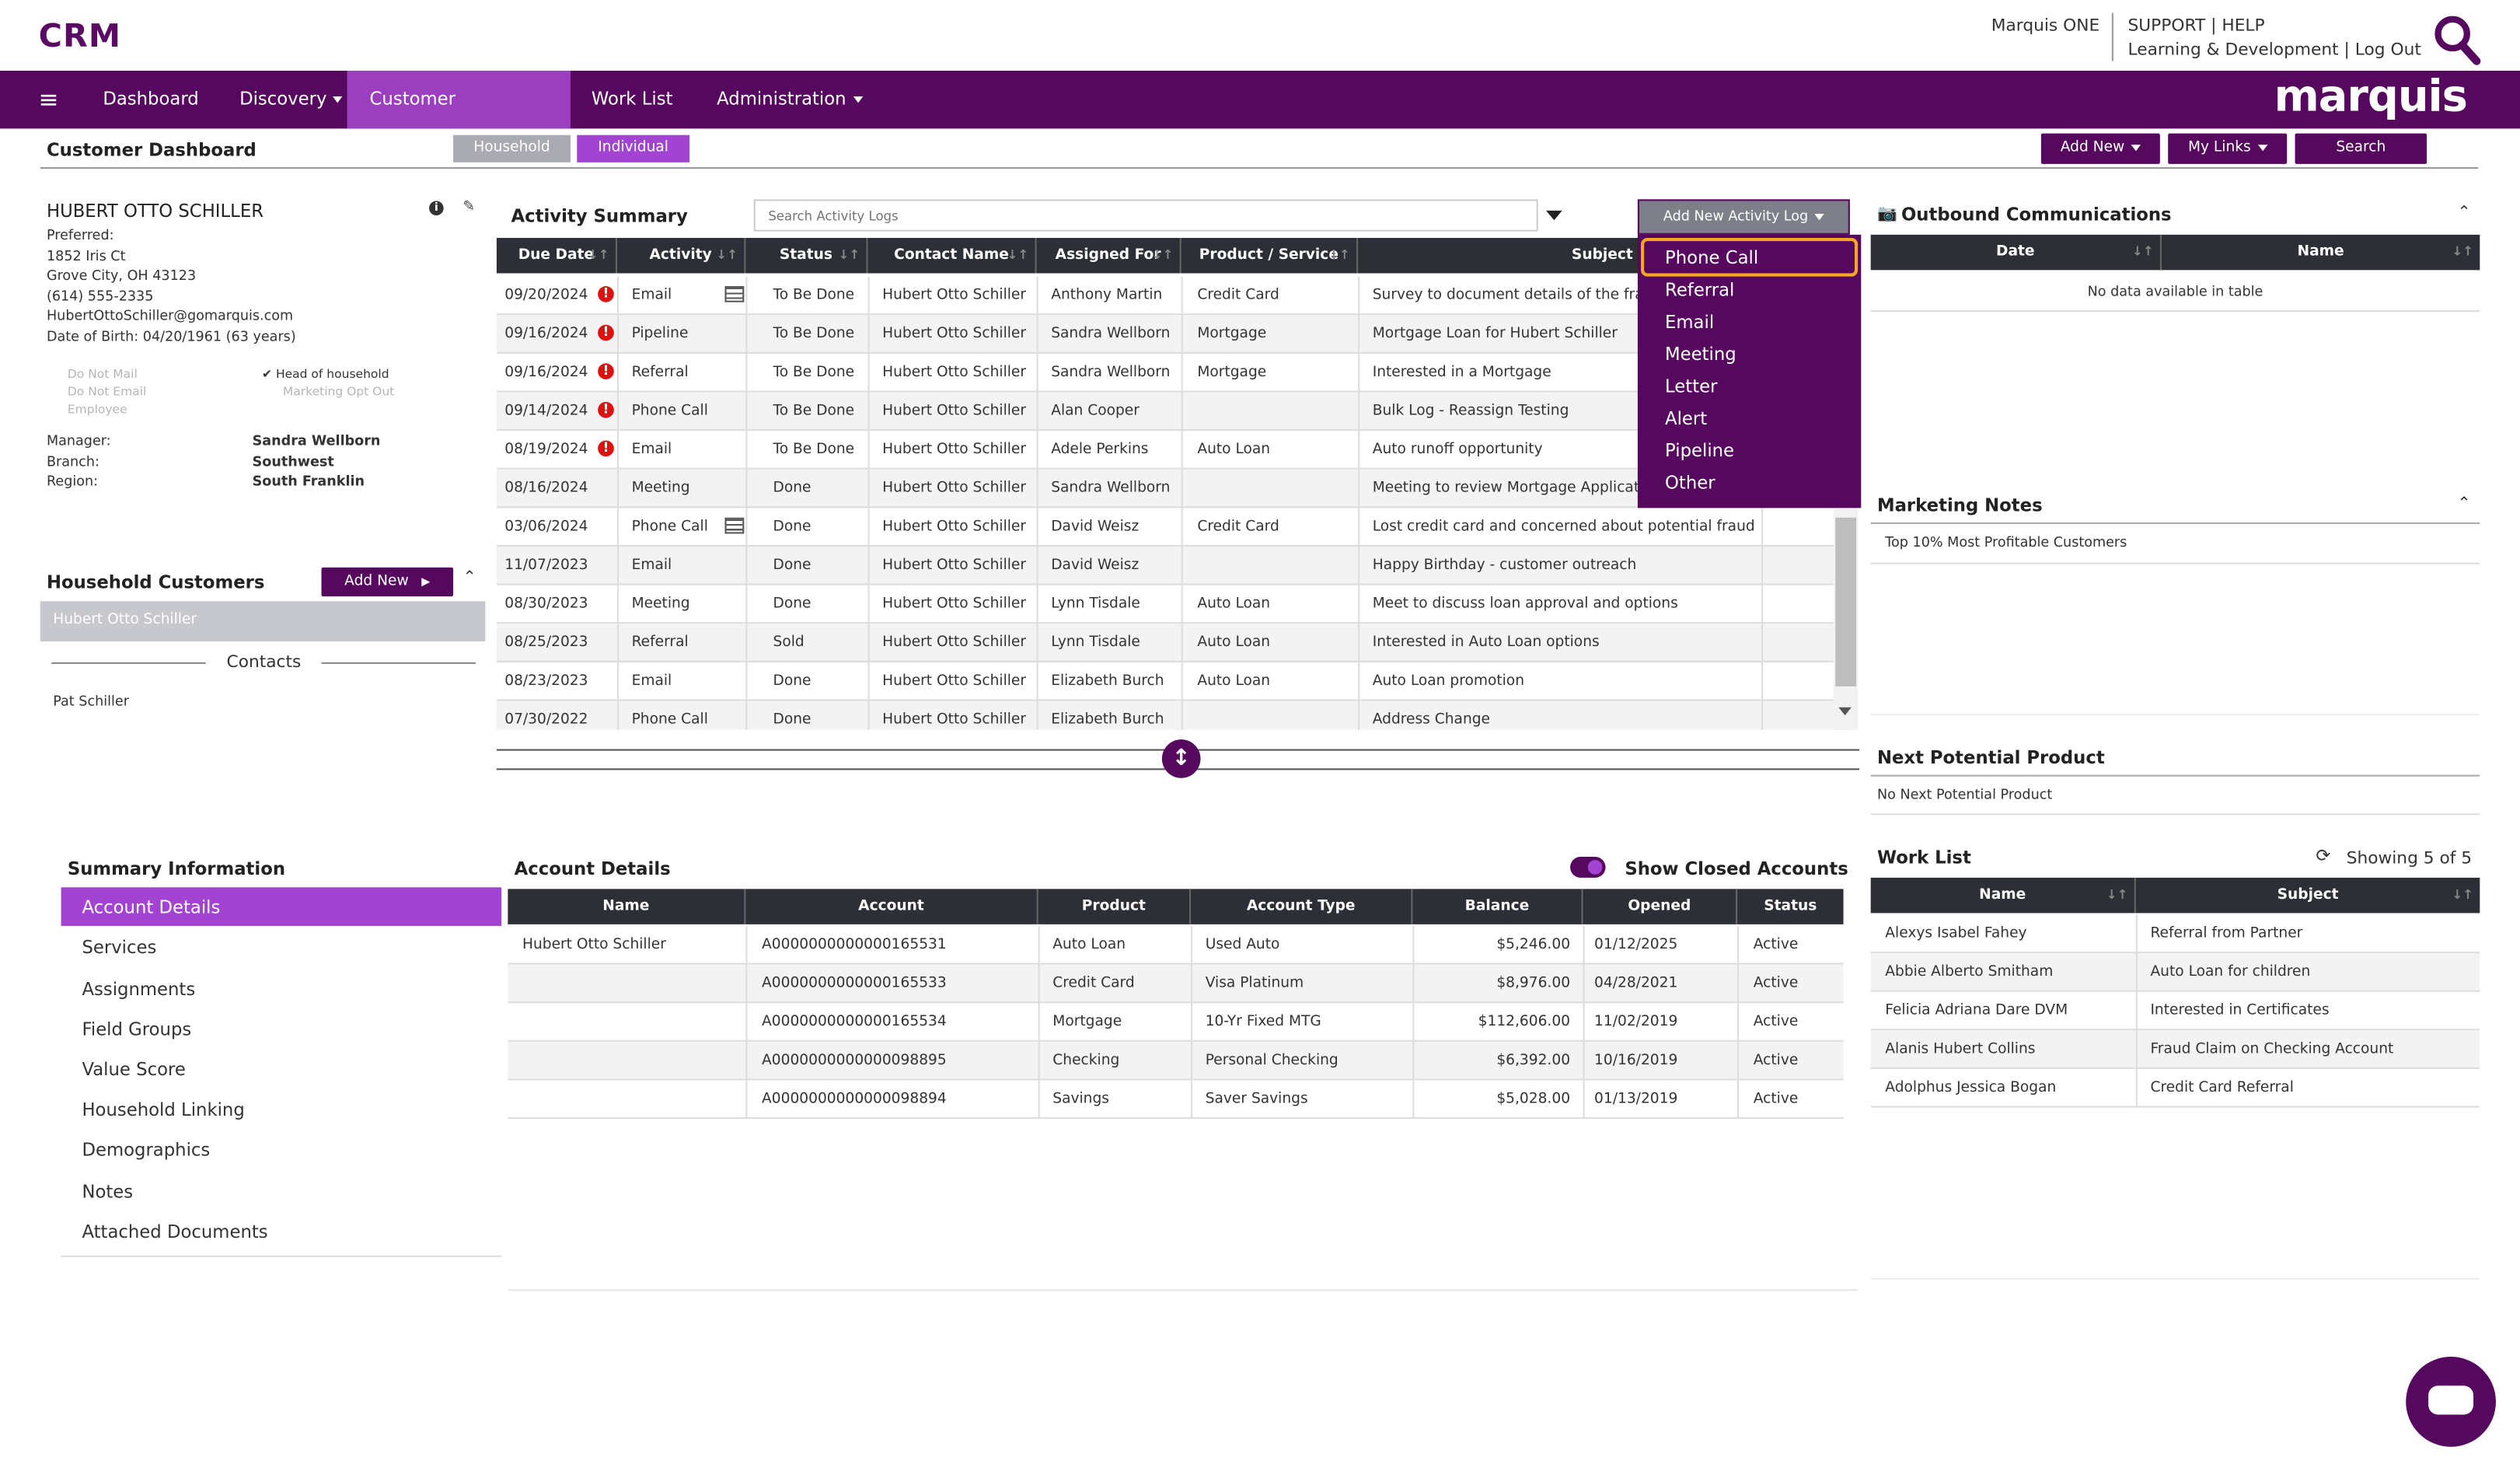  What do you see at coordinates (119, 948) in the screenshot?
I see `summary-services: Services` at bounding box center [119, 948].